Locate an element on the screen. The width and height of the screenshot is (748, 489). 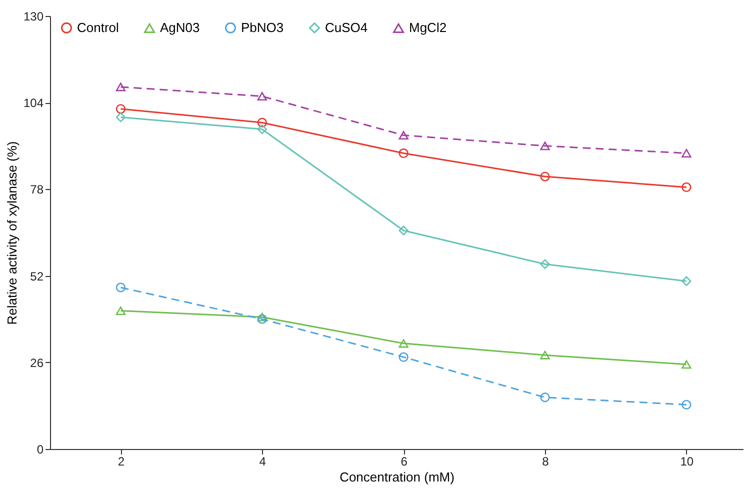
legend-label: CuSO4 is located at coordinates (346, 27).